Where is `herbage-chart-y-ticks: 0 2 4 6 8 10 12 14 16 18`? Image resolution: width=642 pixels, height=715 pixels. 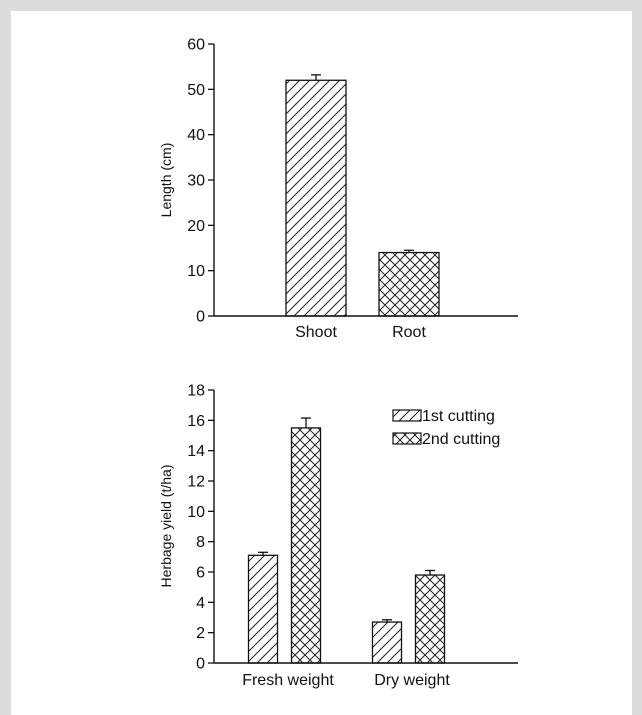 herbage-chart-y-ticks: 0 2 4 6 8 10 12 14 16 18 is located at coordinates (200, 528).